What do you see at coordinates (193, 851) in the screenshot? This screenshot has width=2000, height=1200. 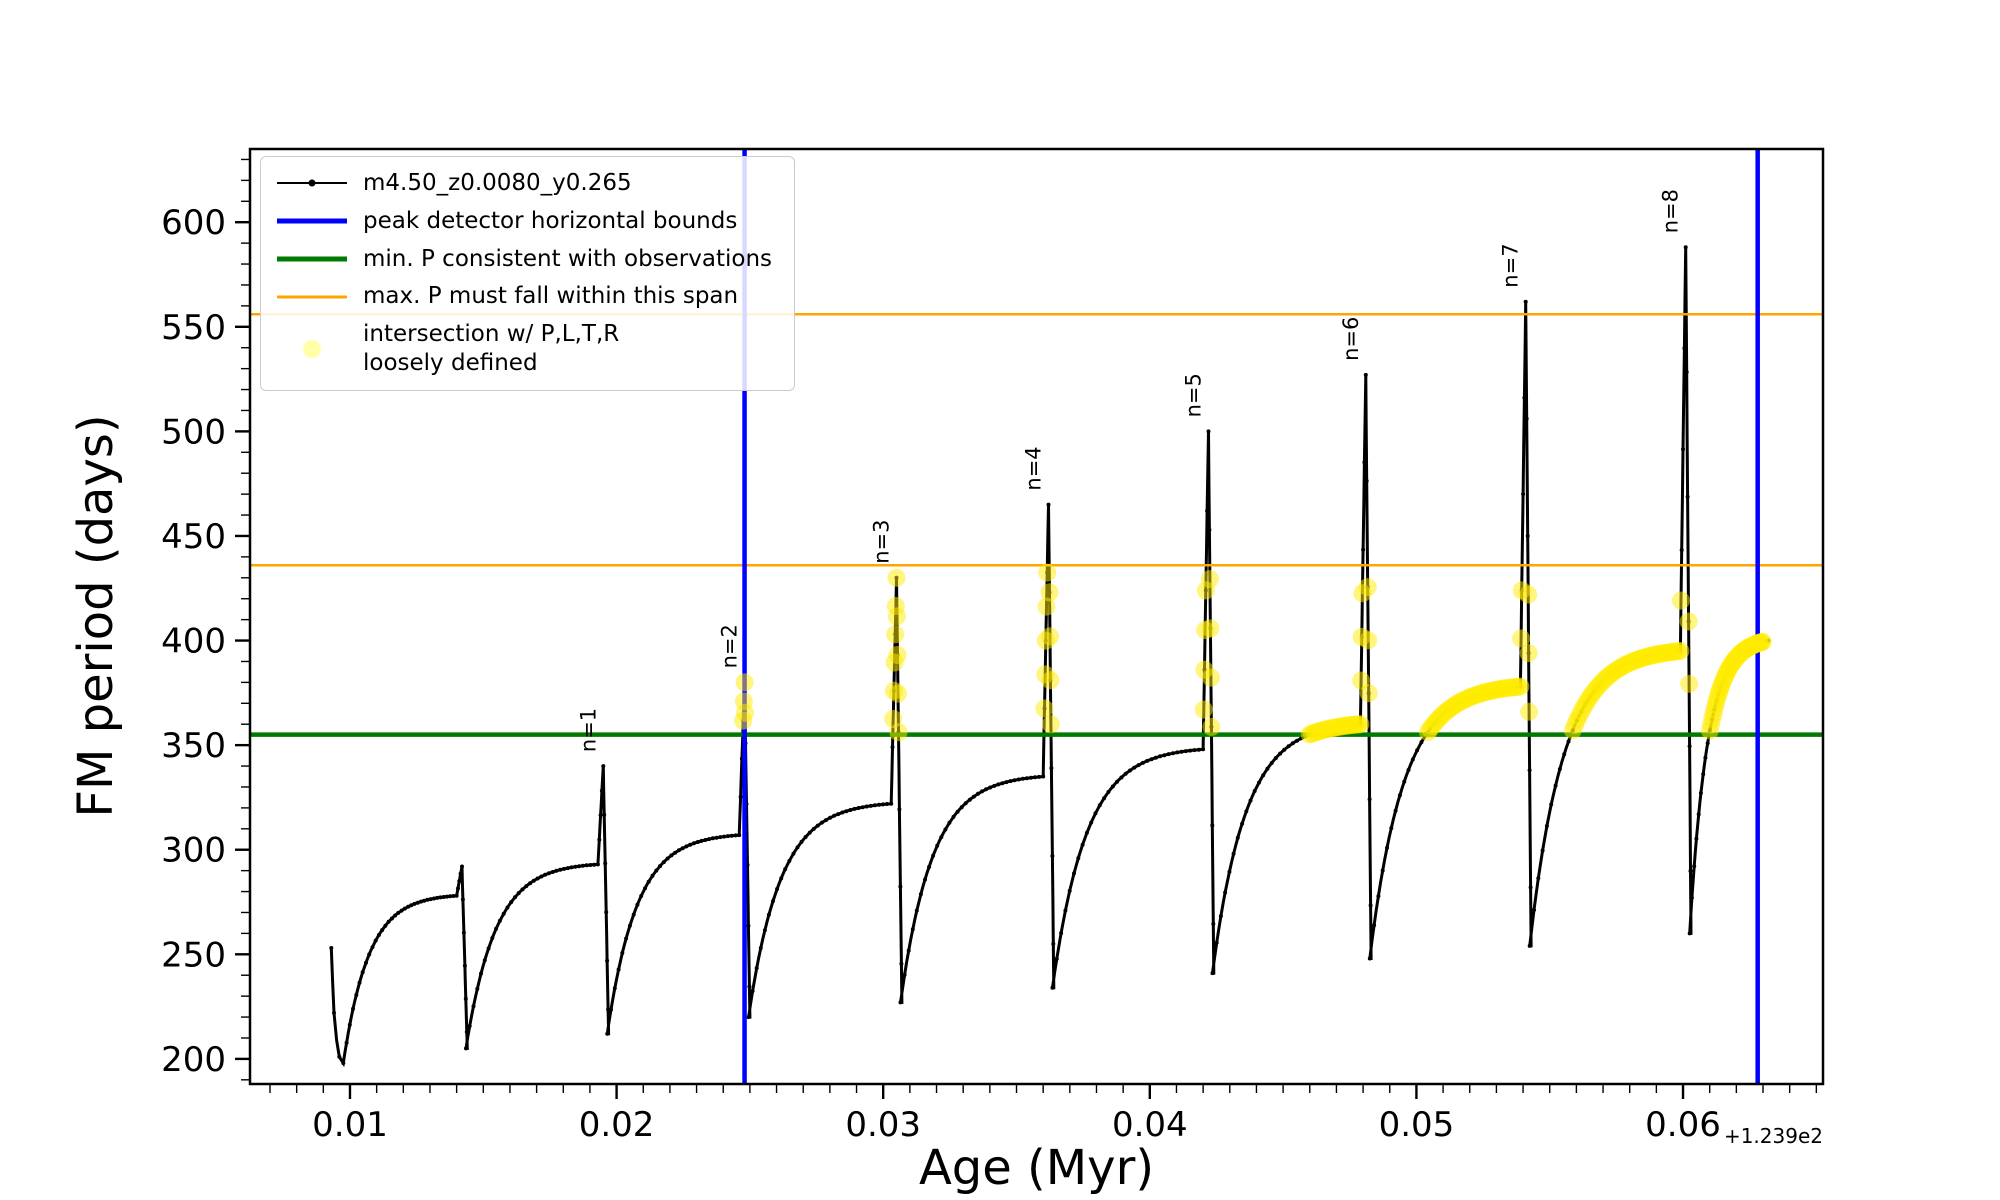 I see `svg-text: 300` at bounding box center [193, 851].